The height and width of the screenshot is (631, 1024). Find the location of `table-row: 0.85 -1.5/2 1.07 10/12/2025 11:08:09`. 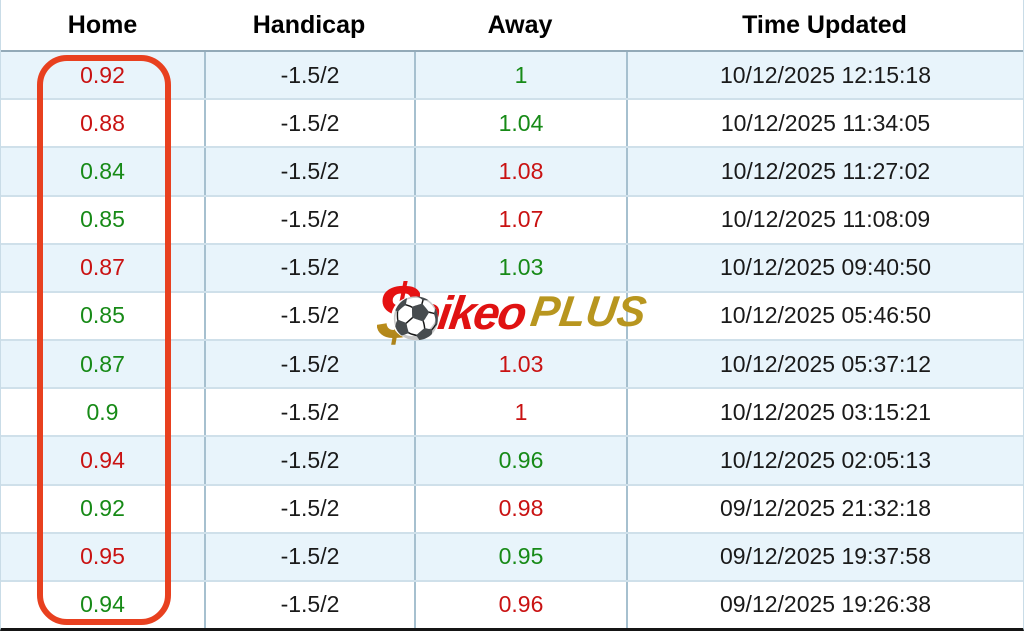

table-row: 0.85 -1.5/2 1.07 10/12/2025 11:08:09 is located at coordinates (512, 218).